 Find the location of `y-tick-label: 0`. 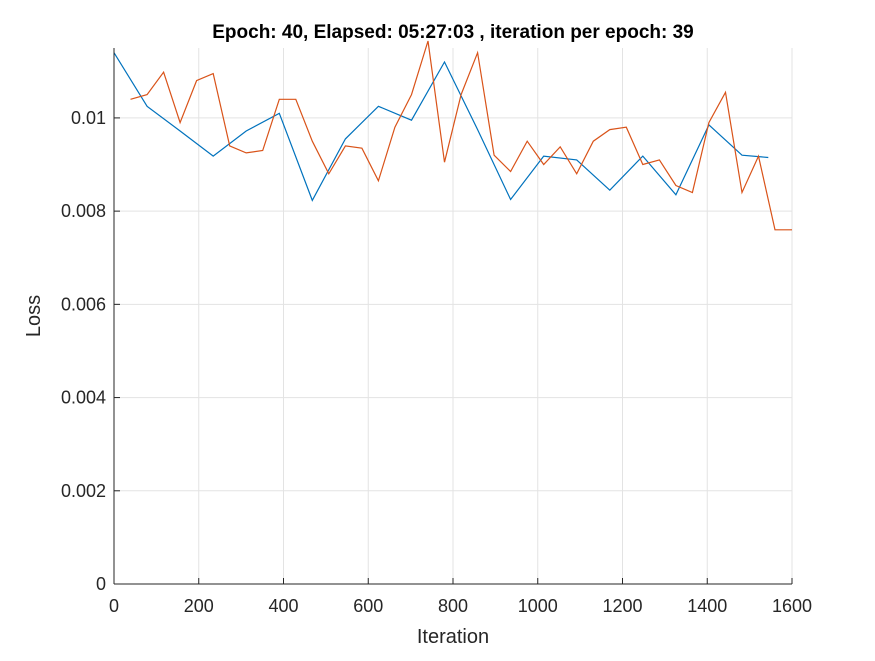

y-tick-label: 0 is located at coordinates (101, 584).